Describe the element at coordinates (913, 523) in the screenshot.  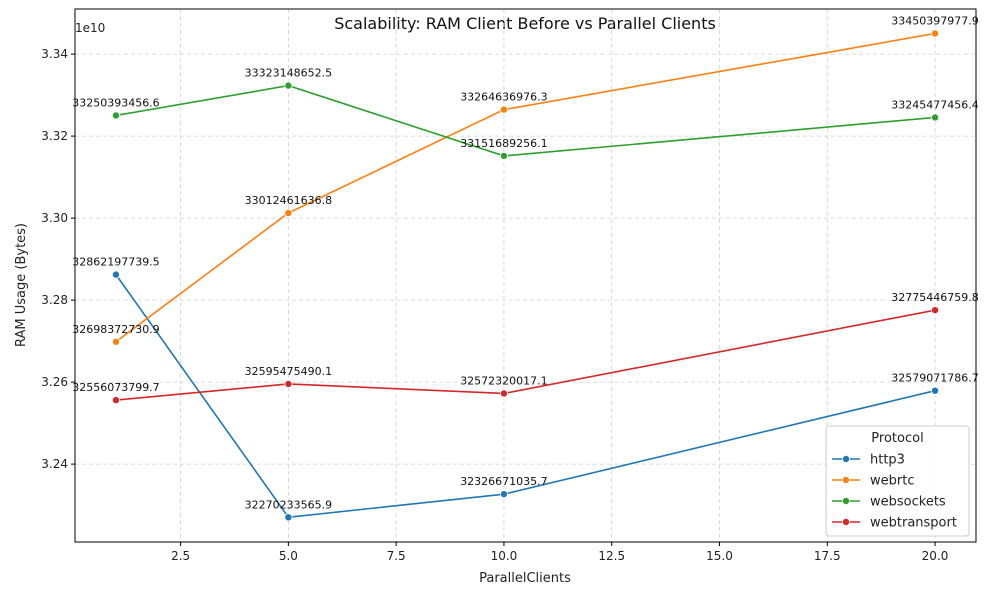
I see `legend-label-webtransport: webtransport` at that location.